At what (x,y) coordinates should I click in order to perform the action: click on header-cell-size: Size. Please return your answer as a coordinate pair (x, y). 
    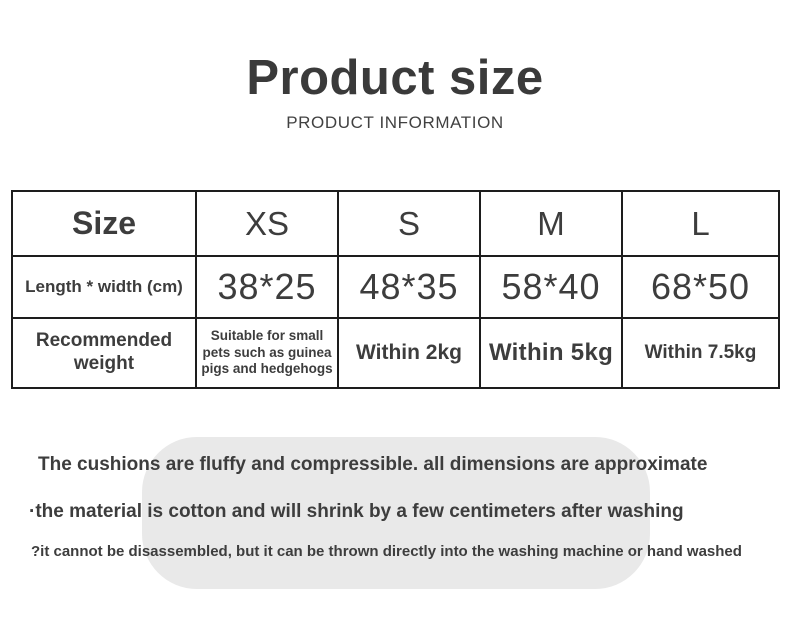
    Looking at the image, I should click on (104, 223).